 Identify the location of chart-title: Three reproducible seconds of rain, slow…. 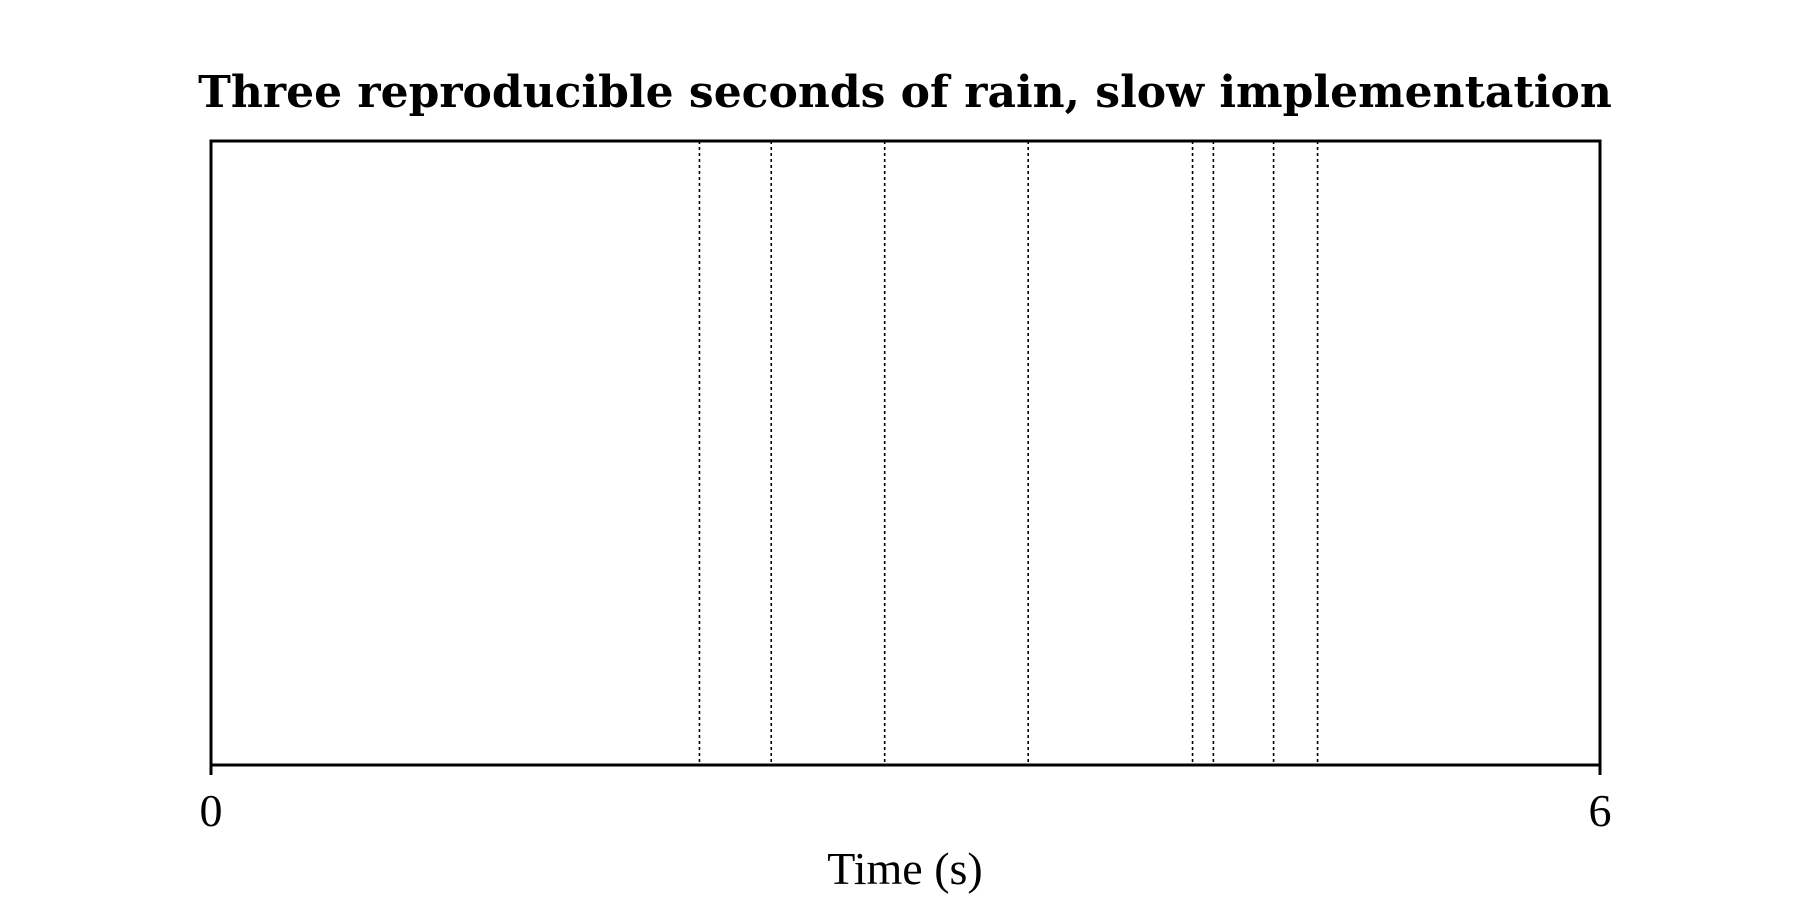
(905, 92).